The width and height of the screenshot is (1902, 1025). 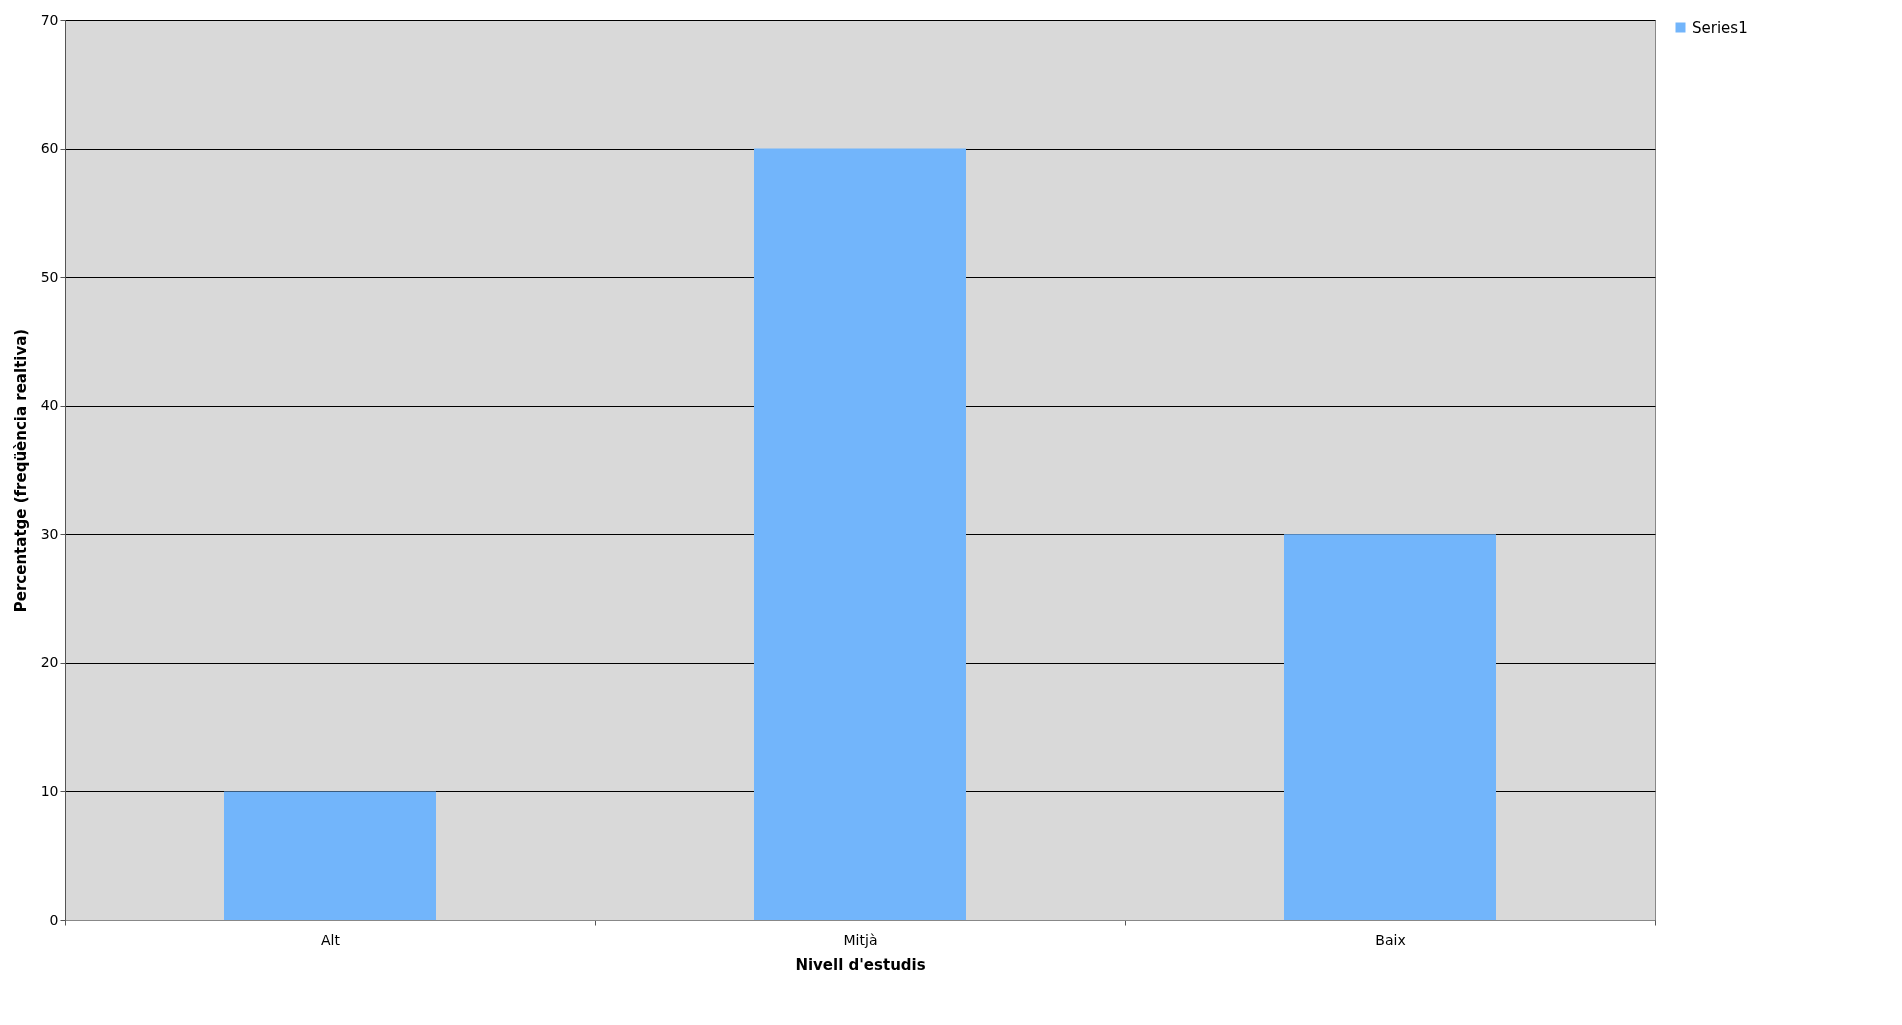 What do you see at coordinates (20, 470) in the screenshot?
I see `y-axis-title: Percentatge (freqüència realtiva)` at bounding box center [20, 470].